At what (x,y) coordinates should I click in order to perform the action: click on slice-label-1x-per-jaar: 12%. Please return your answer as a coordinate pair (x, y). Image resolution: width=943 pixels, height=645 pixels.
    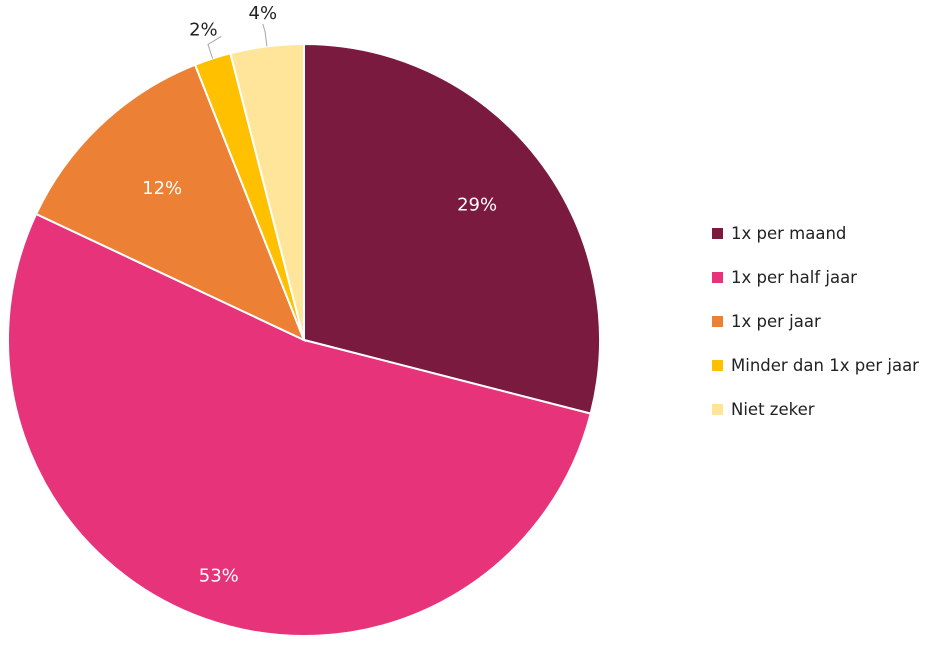
    Looking at the image, I should click on (162, 188).